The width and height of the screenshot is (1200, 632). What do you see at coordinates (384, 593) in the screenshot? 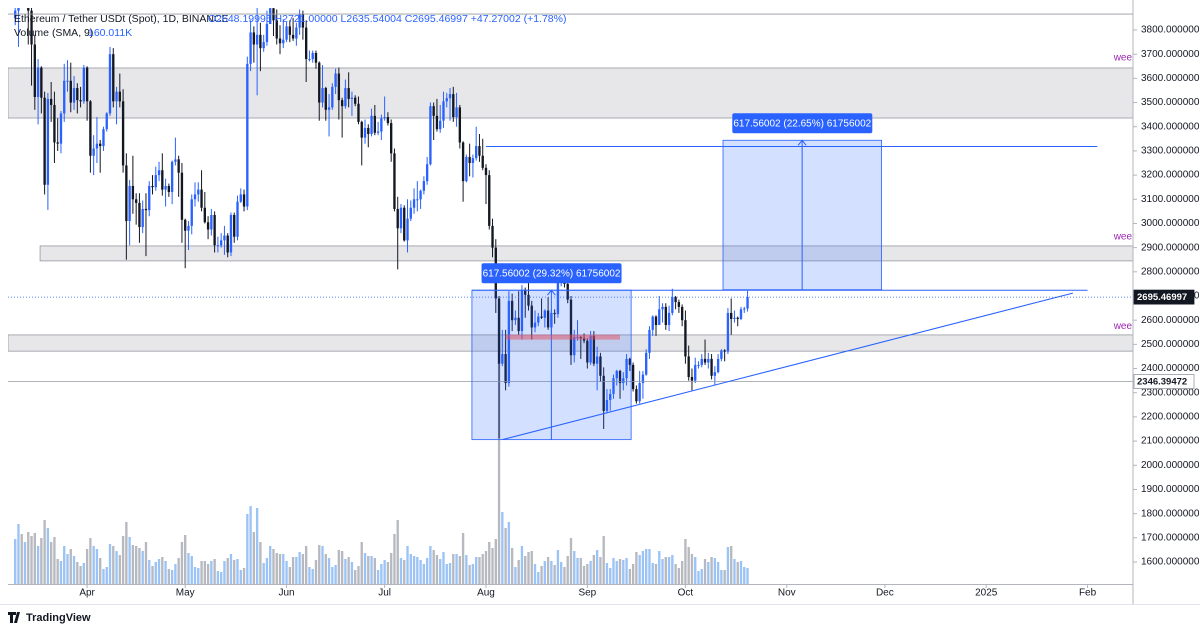
I see `x-tick-label: Jul` at bounding box center [384, 593].